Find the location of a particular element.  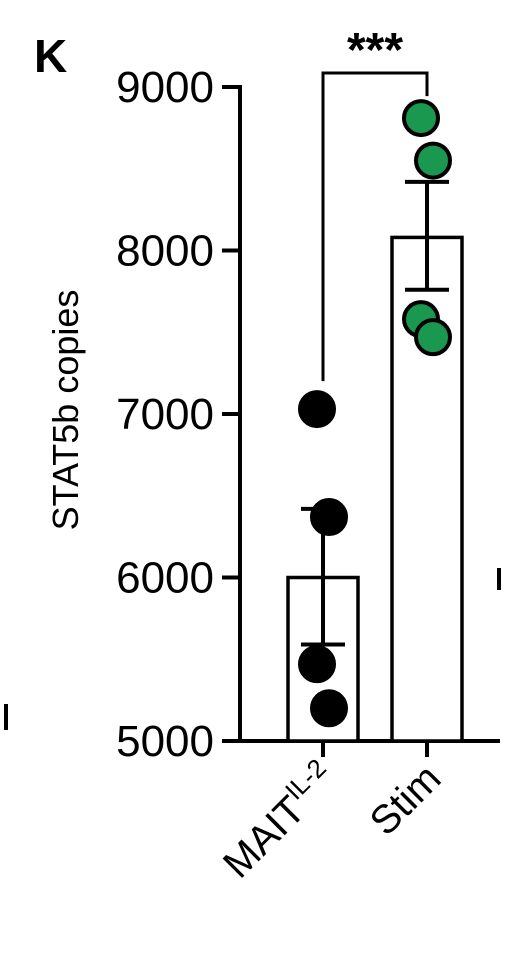

significance-bracket: *** is located at coordinates (375, 203).